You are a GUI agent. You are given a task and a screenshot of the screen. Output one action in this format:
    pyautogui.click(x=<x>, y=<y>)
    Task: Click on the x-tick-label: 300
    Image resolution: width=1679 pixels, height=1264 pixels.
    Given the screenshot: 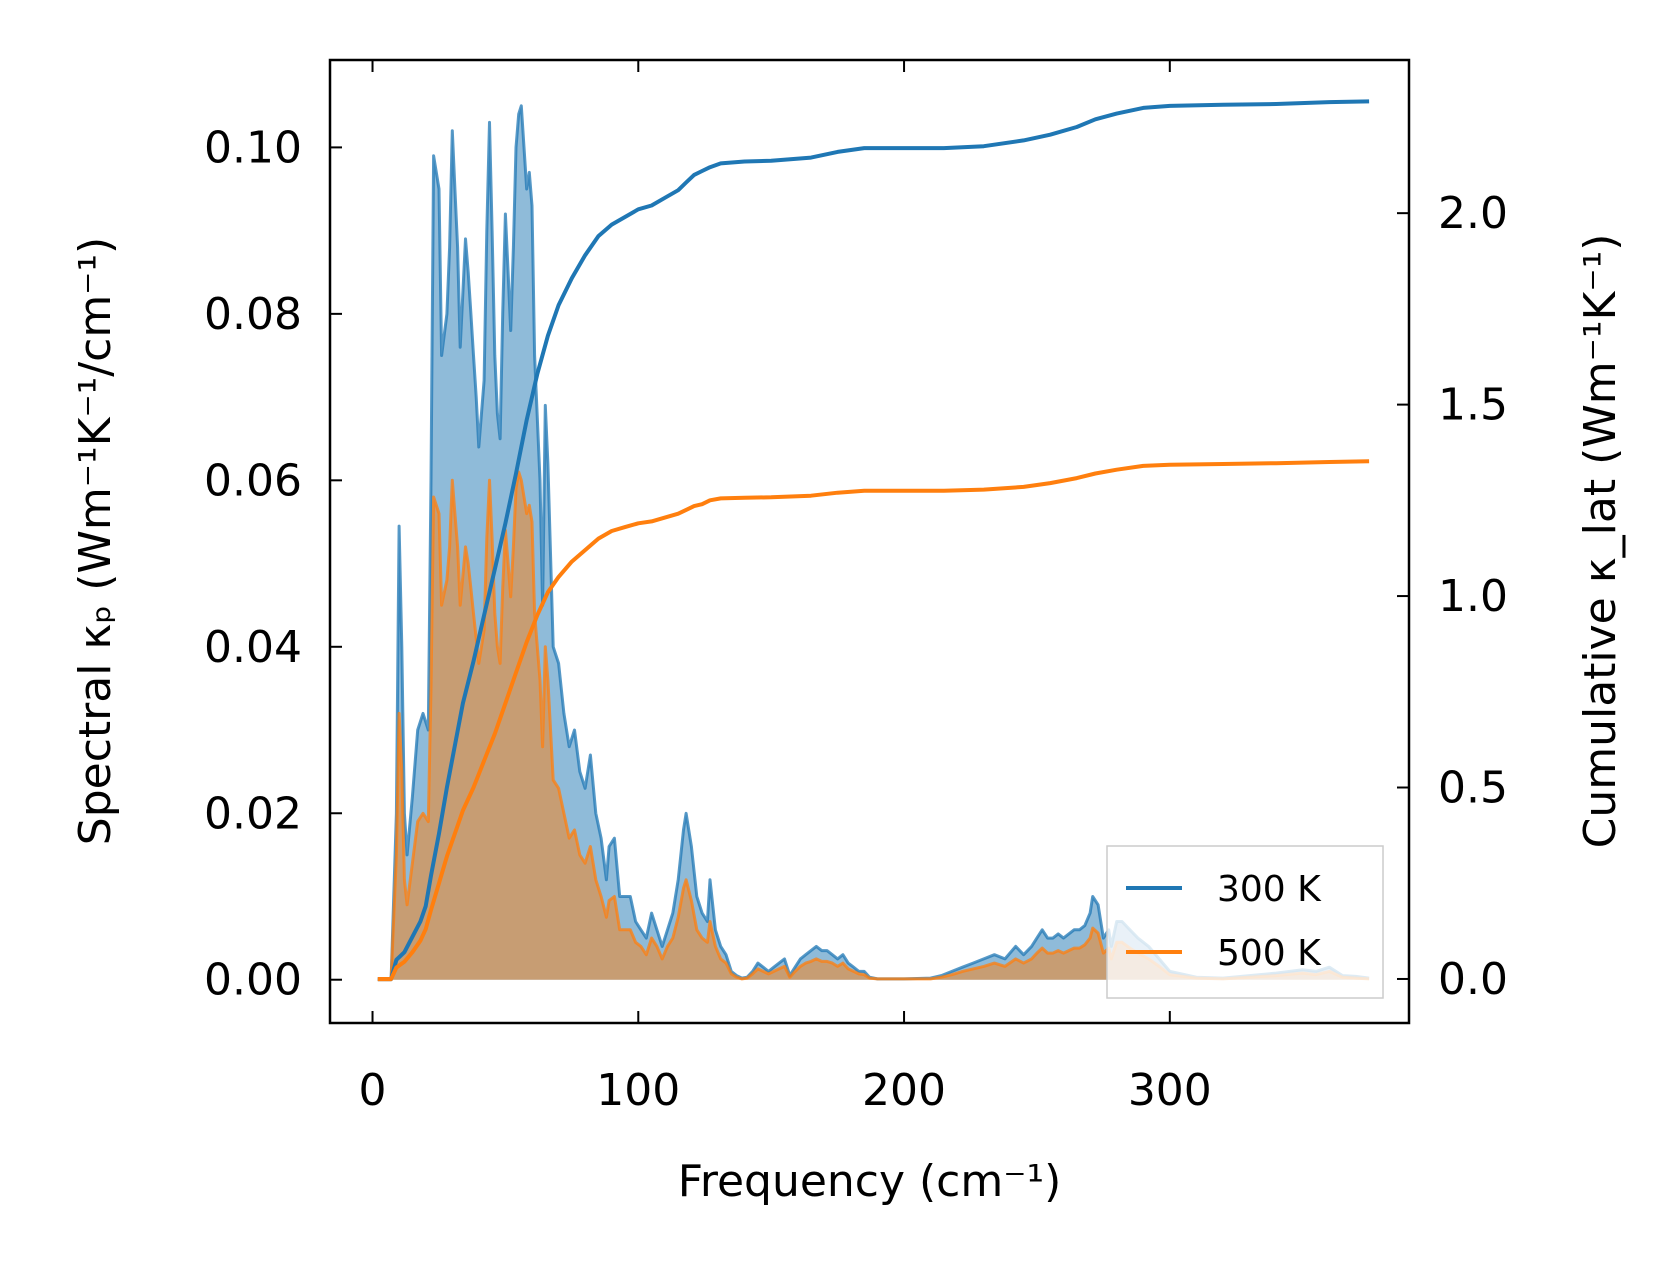 What is the action you would take?
    pyautogui.click(x=1170, y=1090)
    